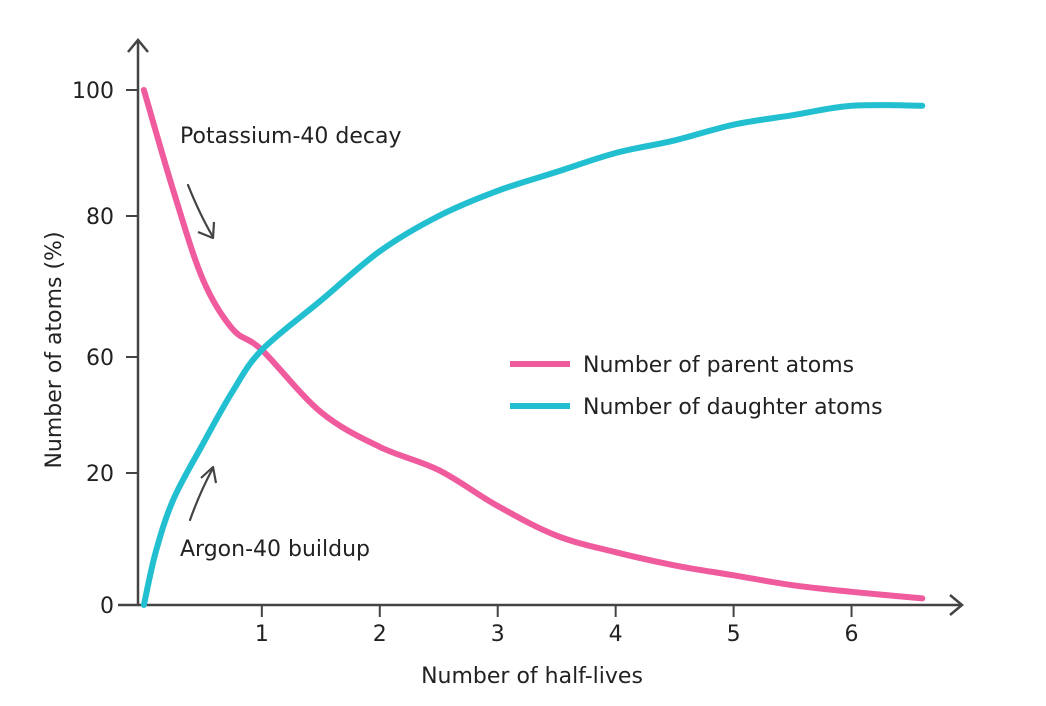  I want to click on x-tick-label: 1, so click(262, 634).